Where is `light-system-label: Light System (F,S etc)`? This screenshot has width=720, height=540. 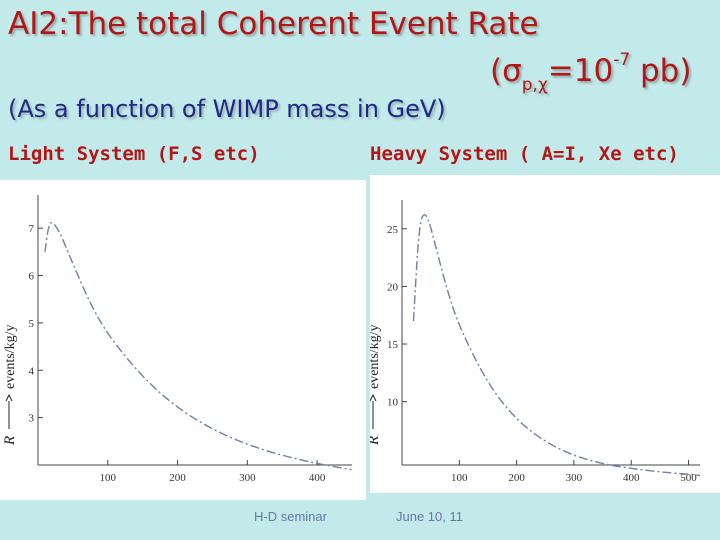
light-system-label: Light System (F,S etc) is located at coordinates (134, 154).